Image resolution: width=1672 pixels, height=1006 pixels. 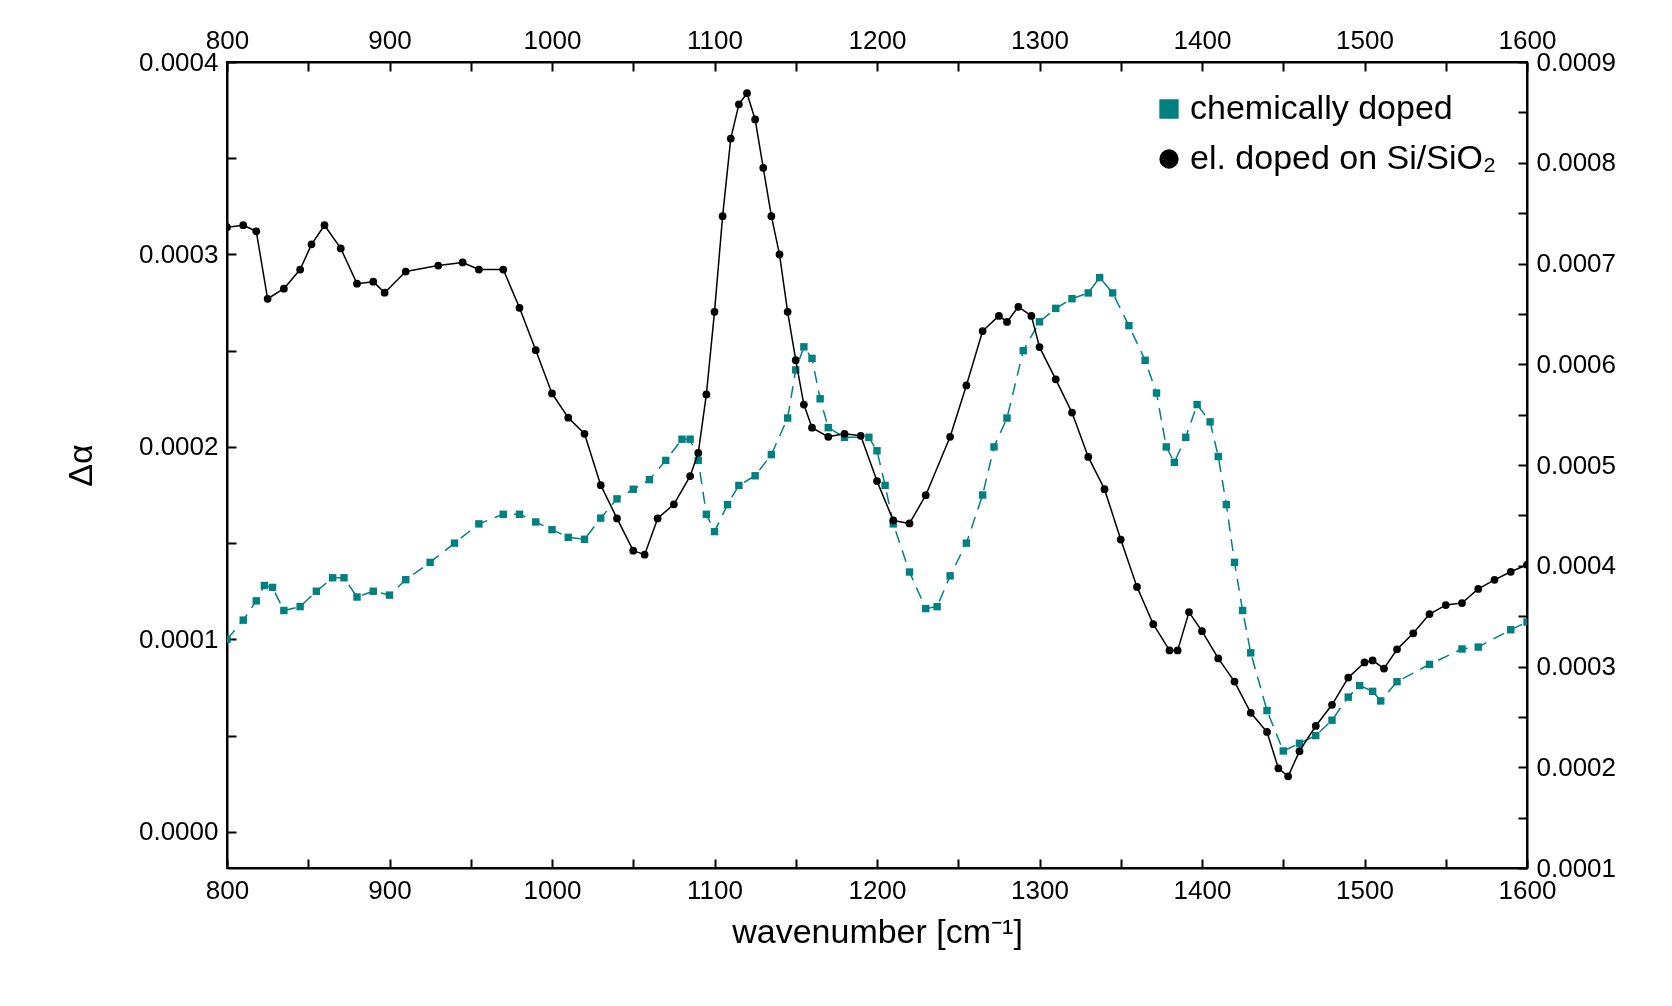 What do you see at coordinates (877, 39) in the screenshot?
I see `x2-tick-label: 1200` at bounding box center [877, 39].